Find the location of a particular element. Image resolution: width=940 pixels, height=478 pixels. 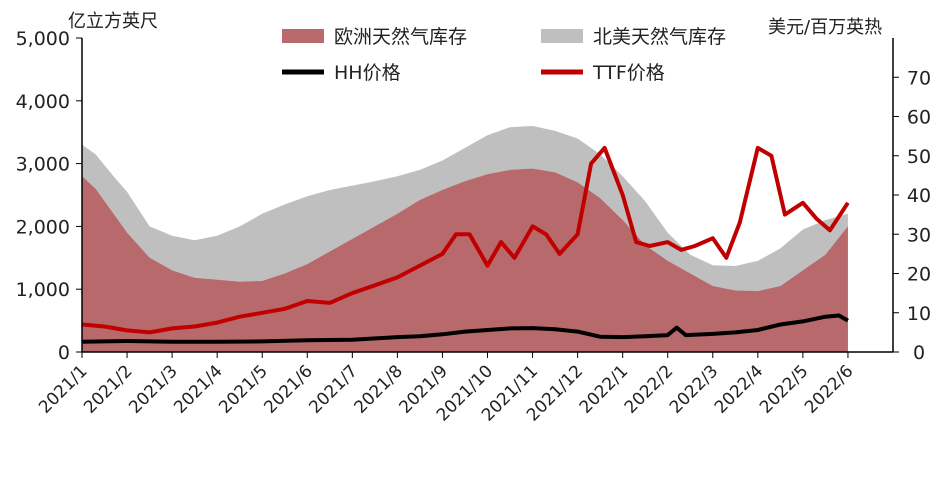

x-tick-label: 2021/3 is located at coordinates (153, 389).